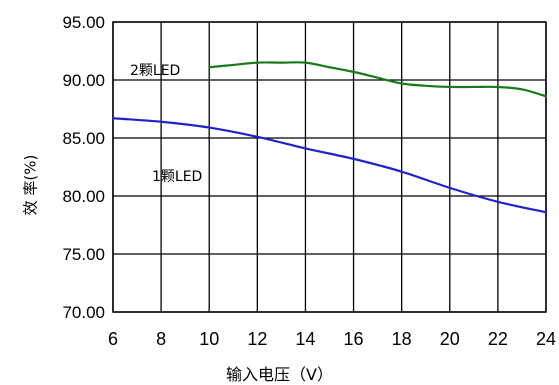  I want to click on x-tick-label: 22, so click(498, 339).